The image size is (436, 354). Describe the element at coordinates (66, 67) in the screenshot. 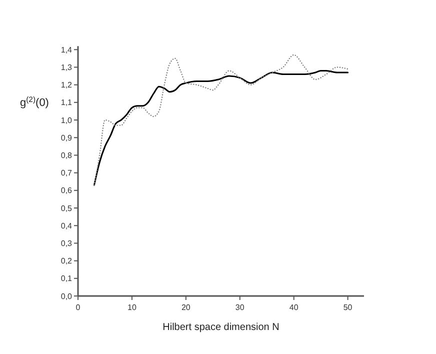

I see `y-tick-label: 1,3` at that location.